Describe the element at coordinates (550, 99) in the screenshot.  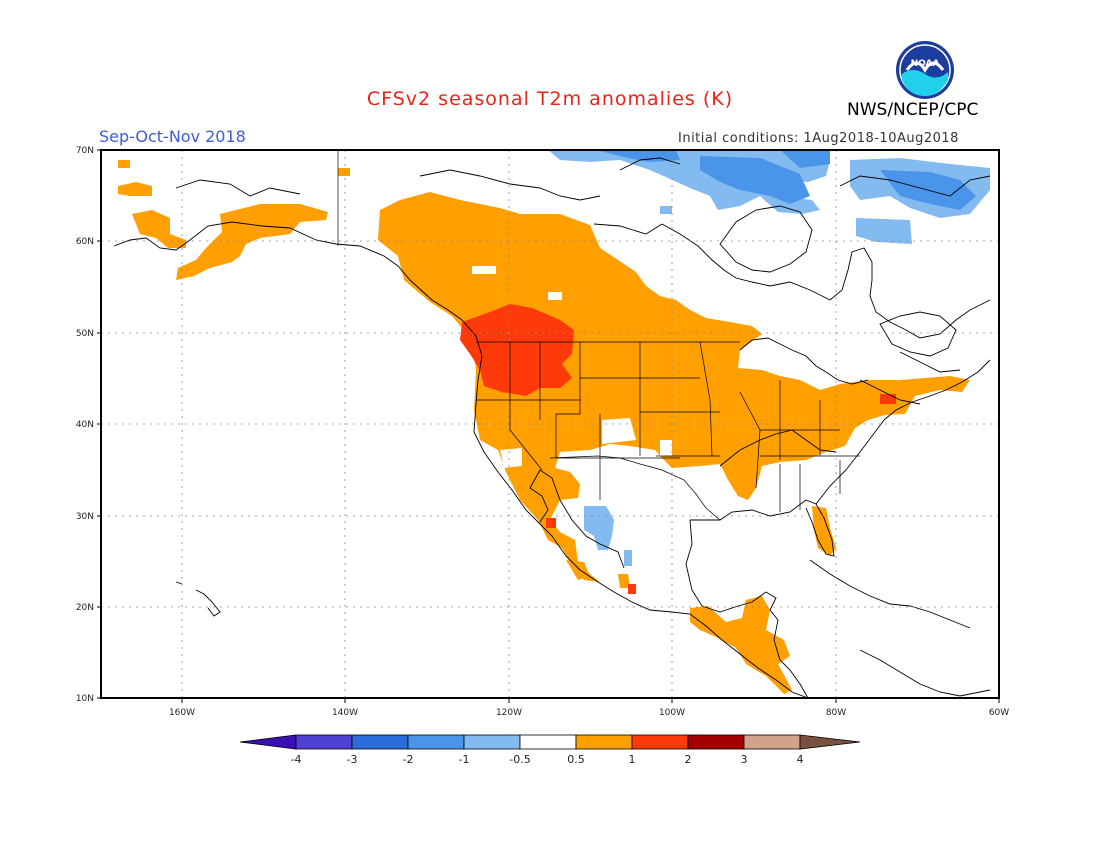
I see `map-title: CFSv2 seasonal T2m anomalies (K)` at that location.